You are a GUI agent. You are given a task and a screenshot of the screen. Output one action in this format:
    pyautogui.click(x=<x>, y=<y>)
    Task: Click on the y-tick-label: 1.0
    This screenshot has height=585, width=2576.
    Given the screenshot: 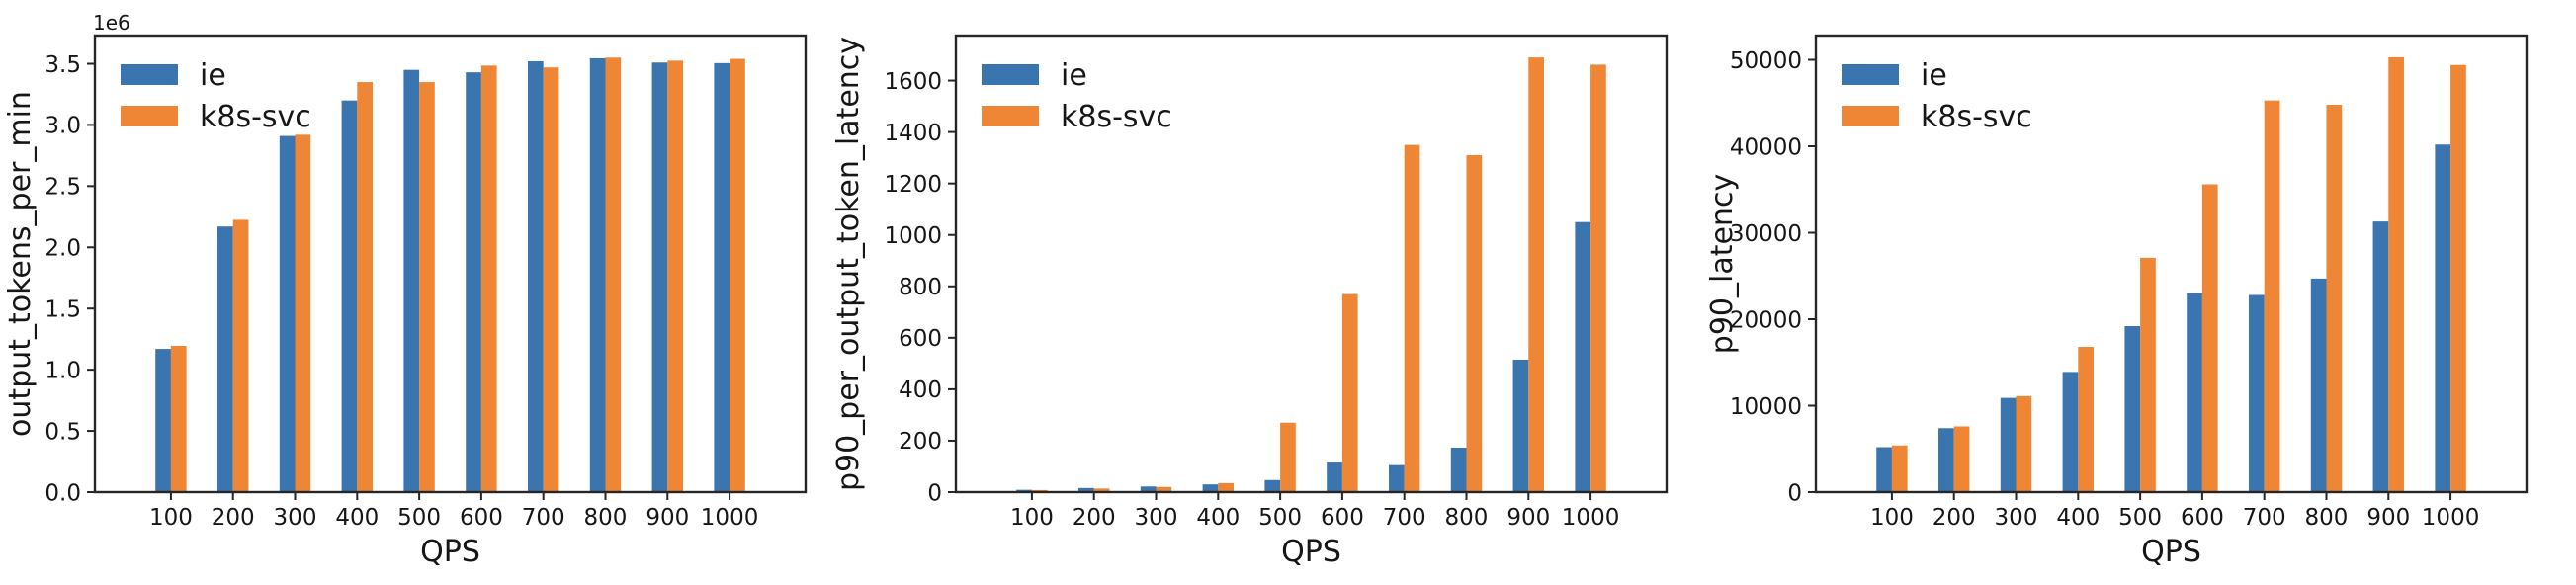 What is the action you would take?
    pyautogui.click(x=62, y=370)
    